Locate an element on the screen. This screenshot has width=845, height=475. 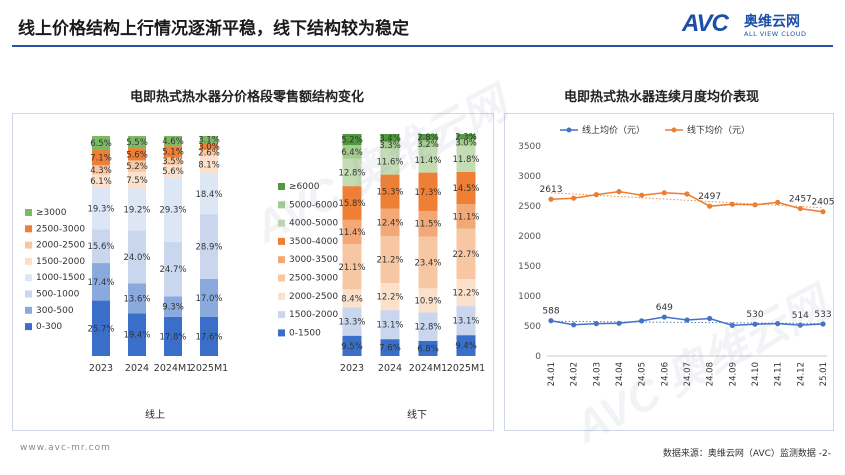
x-tick-label: 2024M1 is located at coordinates (428, 368).